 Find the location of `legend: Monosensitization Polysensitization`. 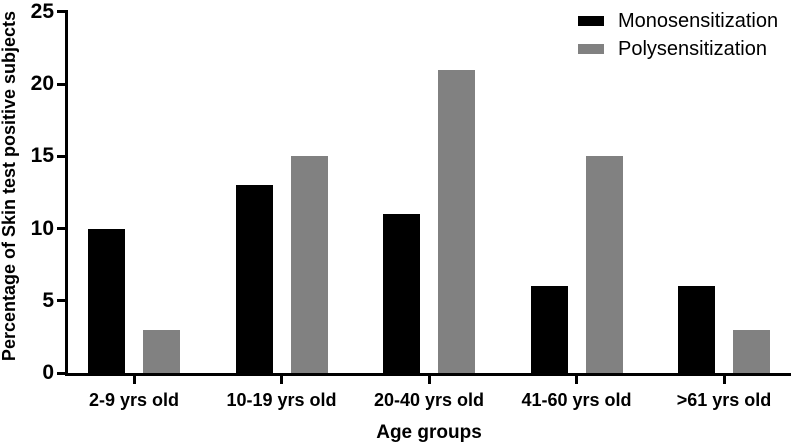

legend: Monosensitization Polysensitization is located at coordinates (678, 34).